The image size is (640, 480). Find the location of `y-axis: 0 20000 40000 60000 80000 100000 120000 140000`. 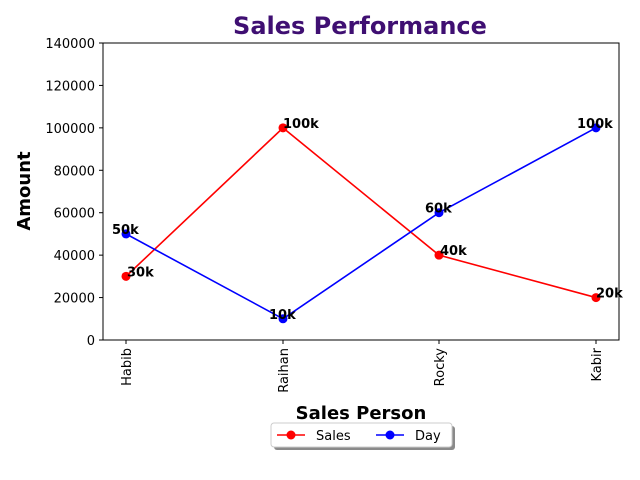

y-axis: 0 20000 40000 60000 80000 100000 120000 140000 is located at coordinates (74, 193).